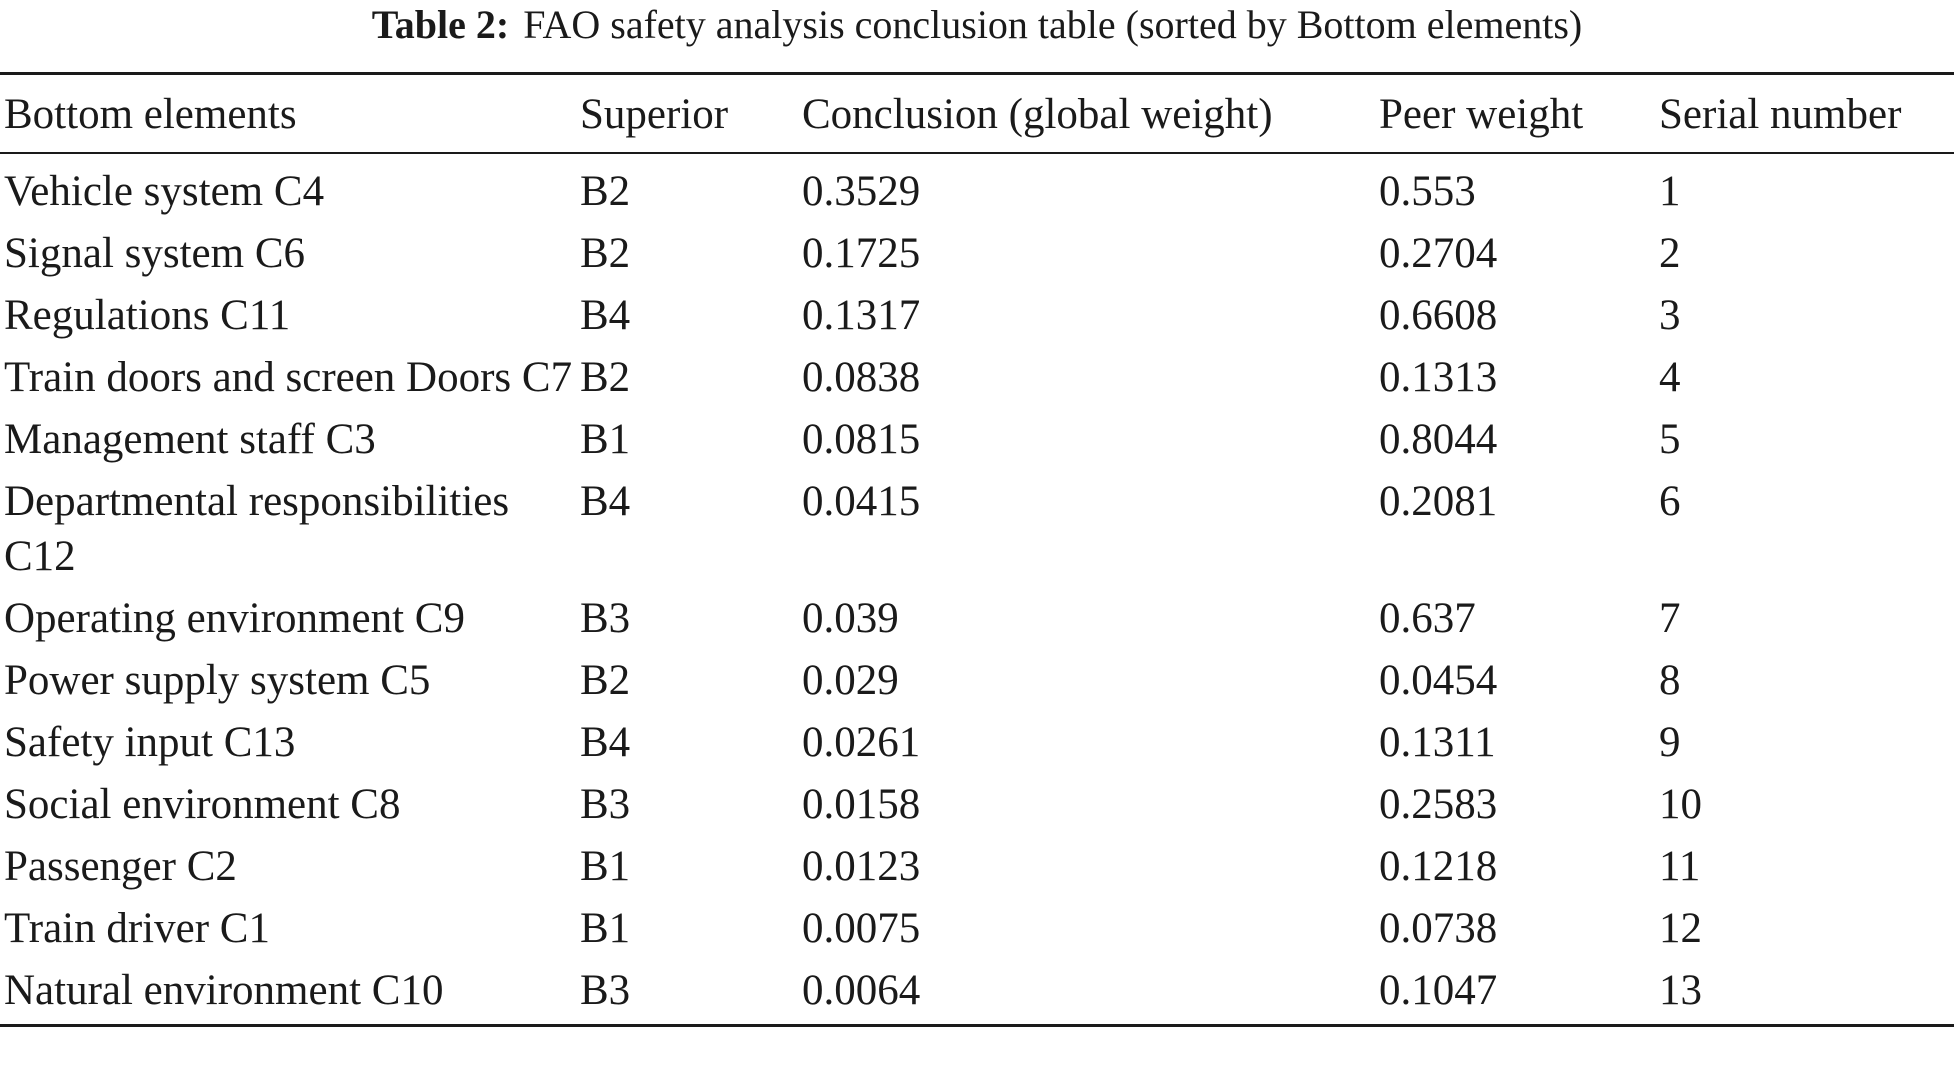 Image resolution: width=1954 pixels, height=1071 pixels. I want to click on cell-serial-number: 11, so click(1680, 866).